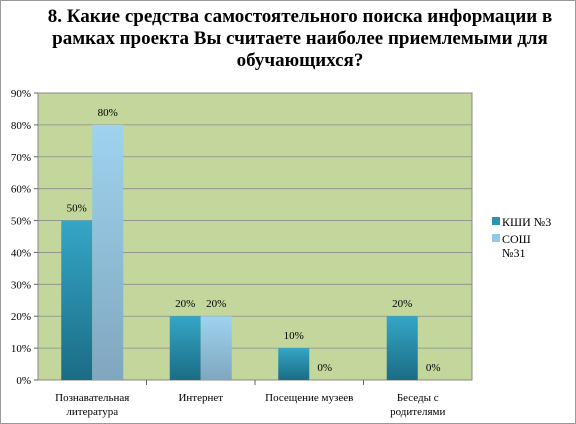 The width and height of the screenshot is (576, 424). What do you see at coordinates (526, 222) in the screenshot?
I see `legend-label: КШИ №3` at bounding box center [526, 222].